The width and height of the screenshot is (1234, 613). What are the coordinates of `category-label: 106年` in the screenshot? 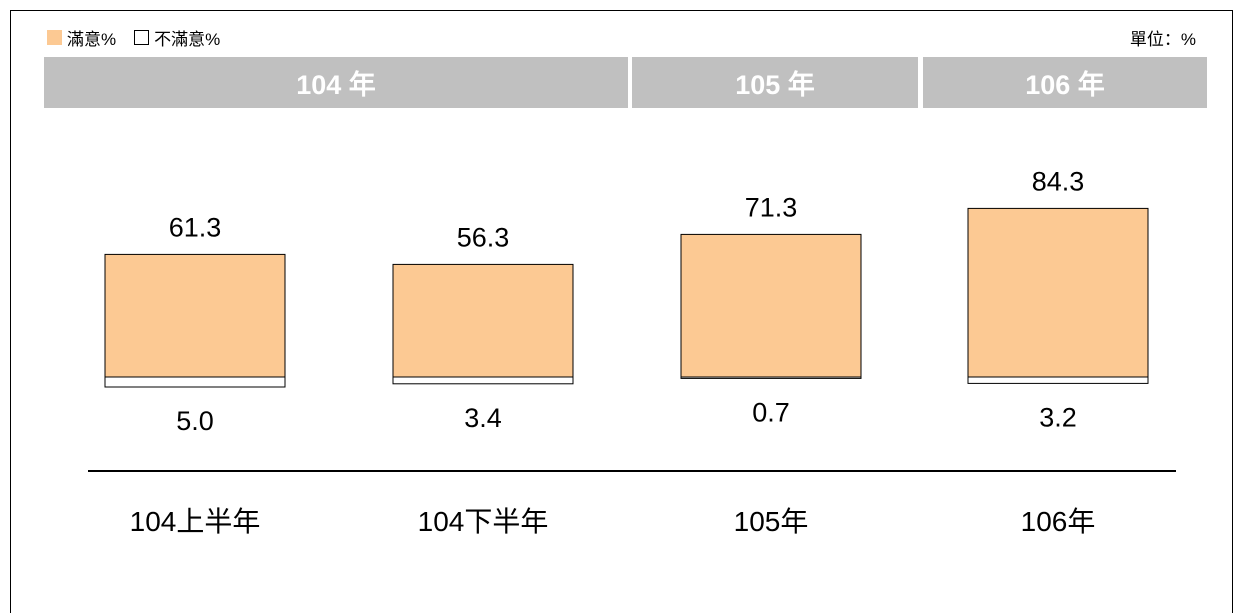 It's located at (1058, 521).